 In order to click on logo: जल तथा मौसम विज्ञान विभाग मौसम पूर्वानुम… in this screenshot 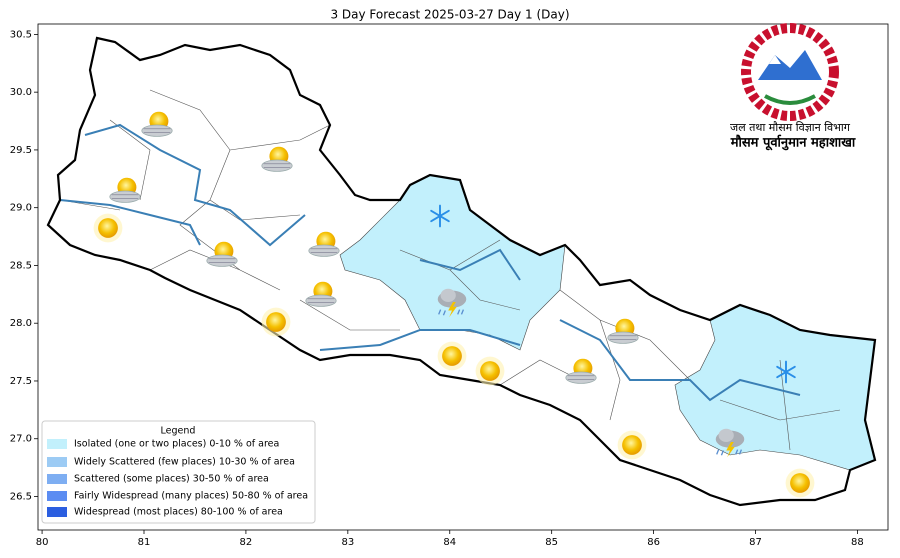, I will do `click(793, 87)`.